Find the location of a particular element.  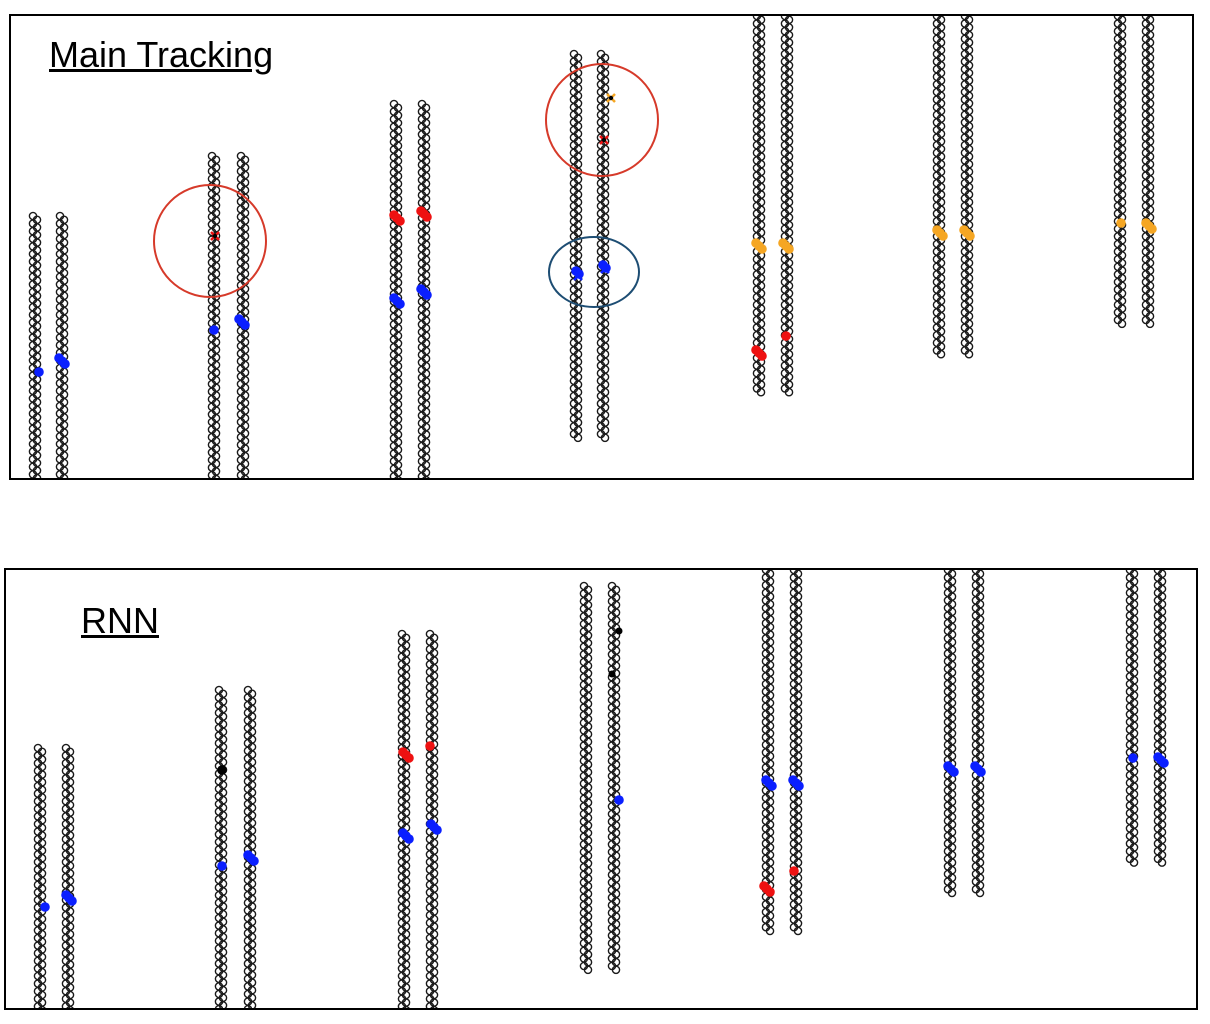

rnn-title: RNN is located at coordinates (120, 620).